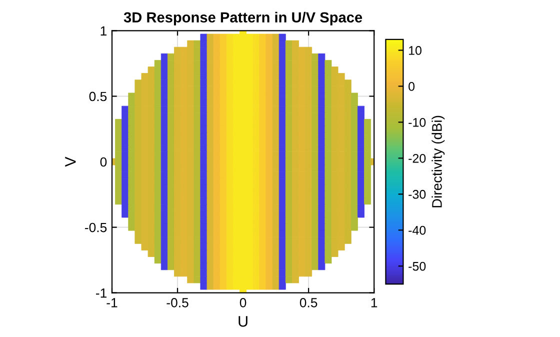 This screenshot has height=337, width=560. I want to click on color-bar-label: -20, so click(417, 158).